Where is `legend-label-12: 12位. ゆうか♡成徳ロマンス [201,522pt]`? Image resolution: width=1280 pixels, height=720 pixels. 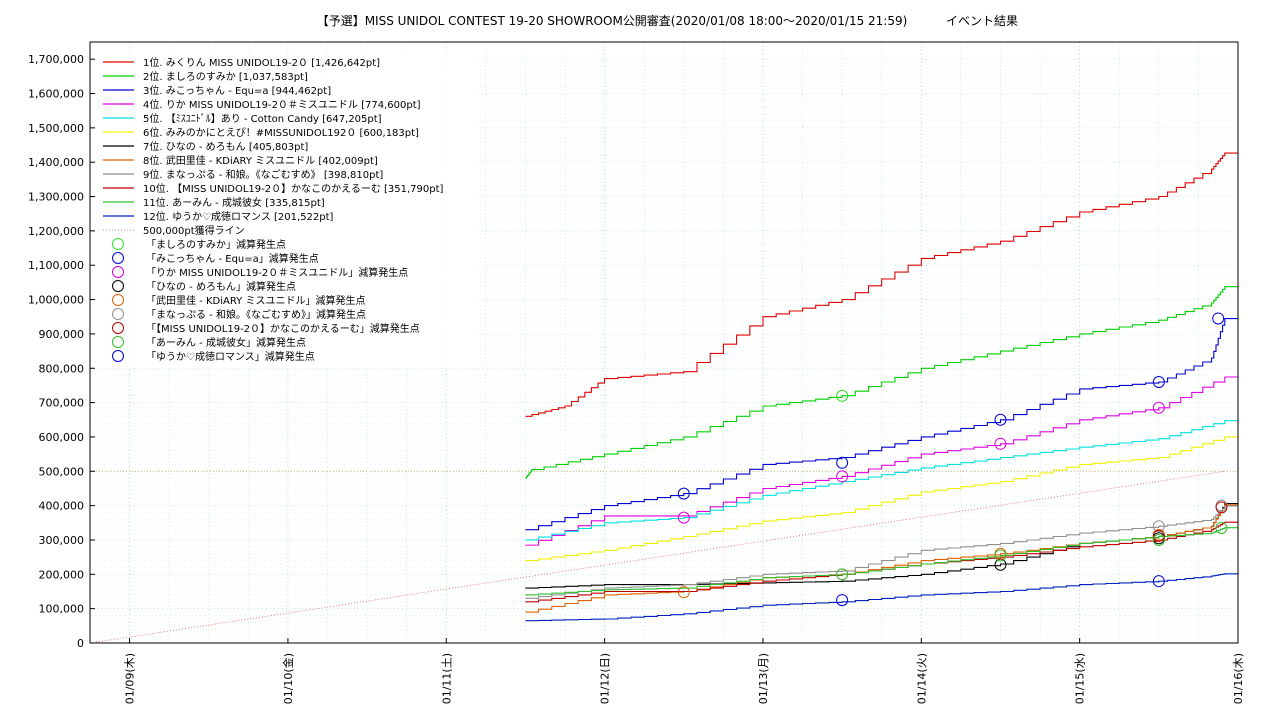
legend-label-12: 12位. ゆうか♡成徳ロマンス [201,522pt] is located at coordinates (238, 216).